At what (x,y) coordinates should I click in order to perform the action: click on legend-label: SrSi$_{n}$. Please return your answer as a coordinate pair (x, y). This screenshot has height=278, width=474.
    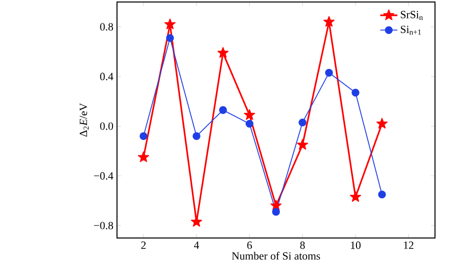
    Looking at the image, I should click on (411, 15).